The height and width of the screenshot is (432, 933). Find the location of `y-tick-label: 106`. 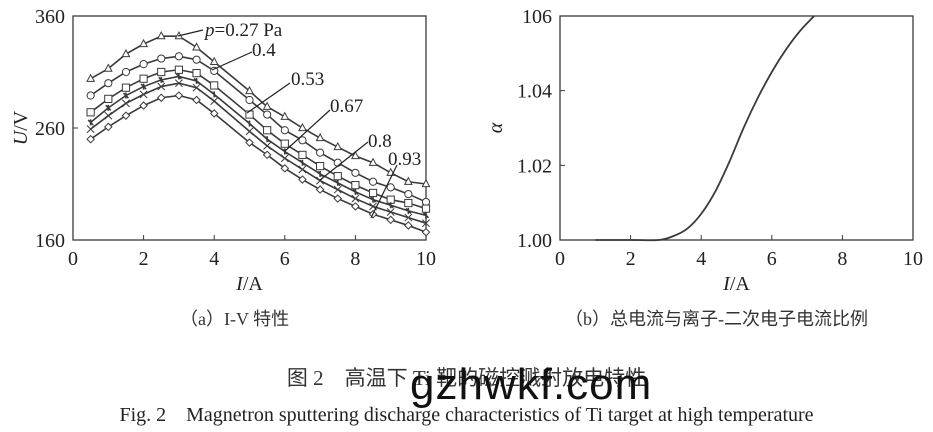

y-tick-label: 106 is located at coordinates (537, 17).